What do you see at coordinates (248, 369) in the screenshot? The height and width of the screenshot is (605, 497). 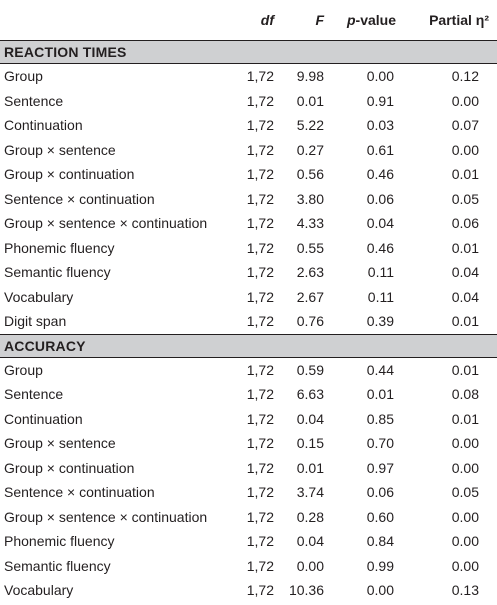 I see `table-row: Group 1,72 0.59 0.44 0.01` at bounding box center [248, 369].